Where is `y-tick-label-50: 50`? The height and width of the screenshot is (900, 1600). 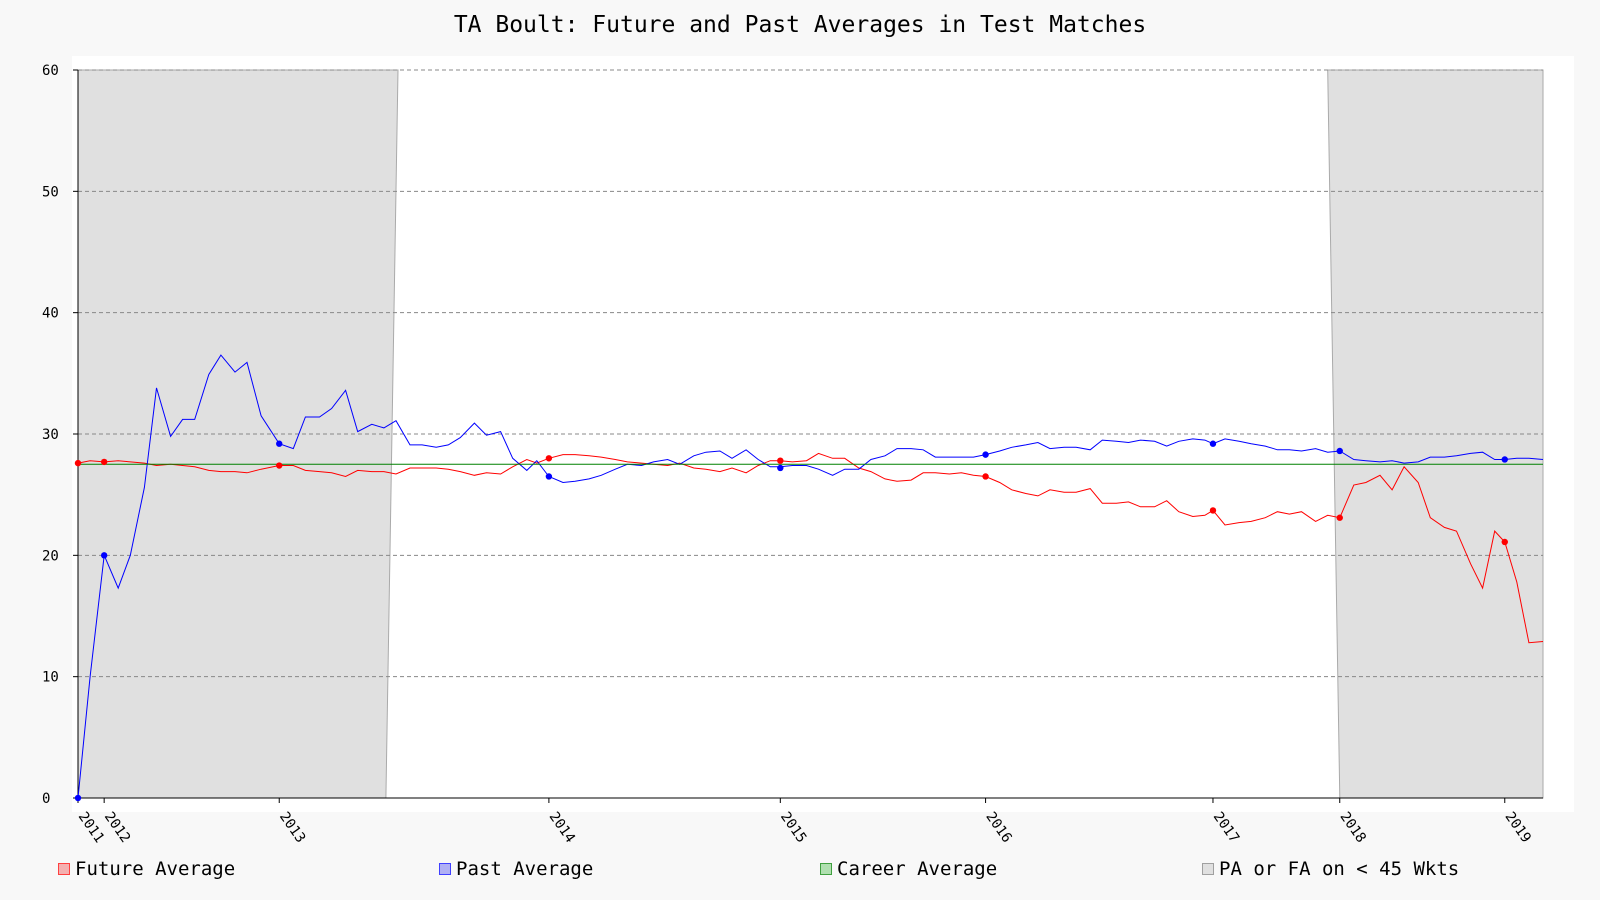 y-tick-label-50: 50 is located at coordinates (50, 192).